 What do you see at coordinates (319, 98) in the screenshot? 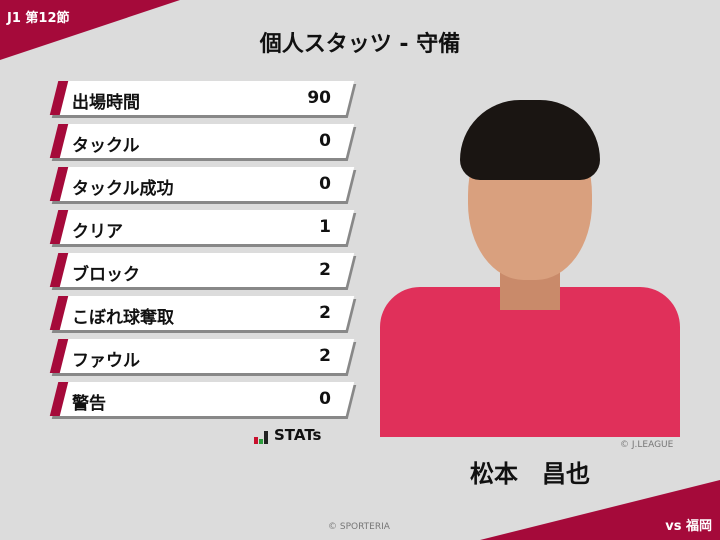
I see `stat-value: 90` at bounding box center [319, 98].